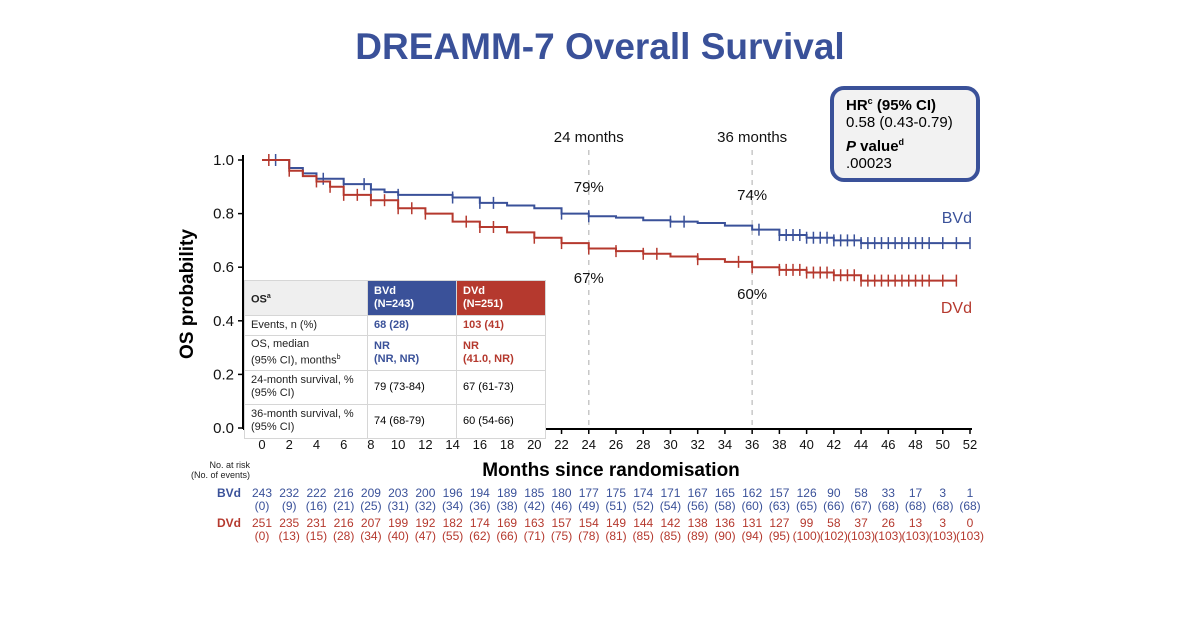  Describe the element at coordinates (806, 444) in the screenshot. I see `x-tick-label: 40` at that location.